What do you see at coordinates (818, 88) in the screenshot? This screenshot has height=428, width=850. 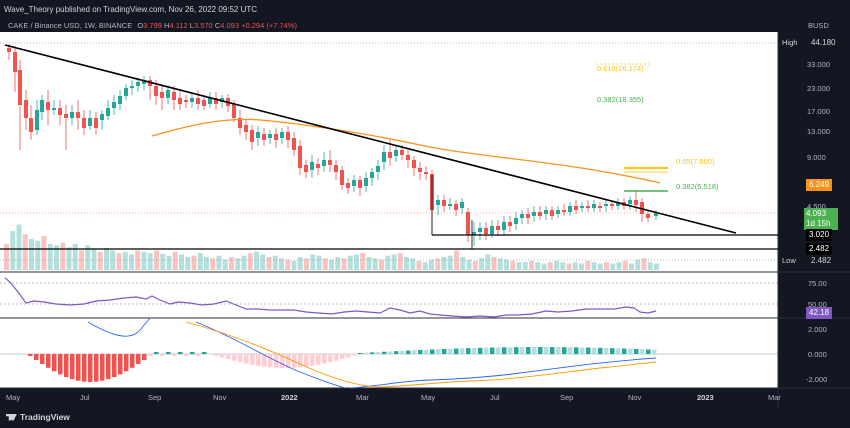 I see `price-tick-2: 23.000` at bounding box center [818, 88].